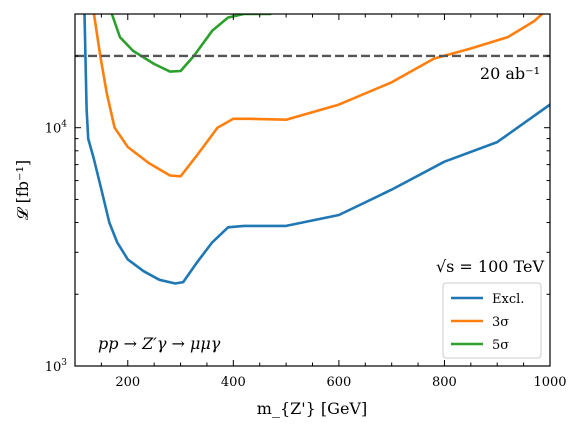 The width and height of the screenshot is (581, 433). Describe the element at coordinates (508, 299) in the screenshot. I see `legend-label-0: Excl.` at that location.